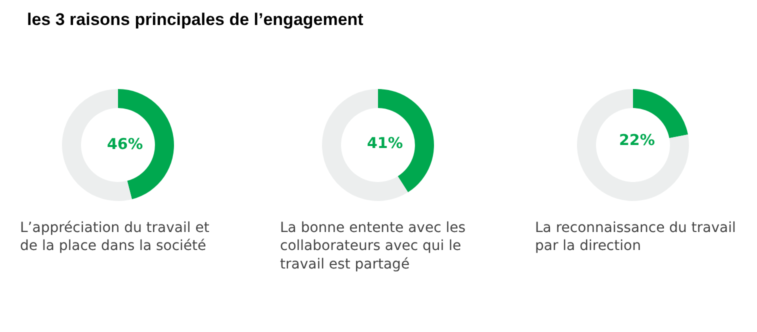 The width and height of the screenshot is (757, 332). What do you see at coordinates (373, 246) in the screenshot?
I see `text: La bonne entente avec les collaborateurs avec qui le travail est partagé` at bounding box center [373, 246].